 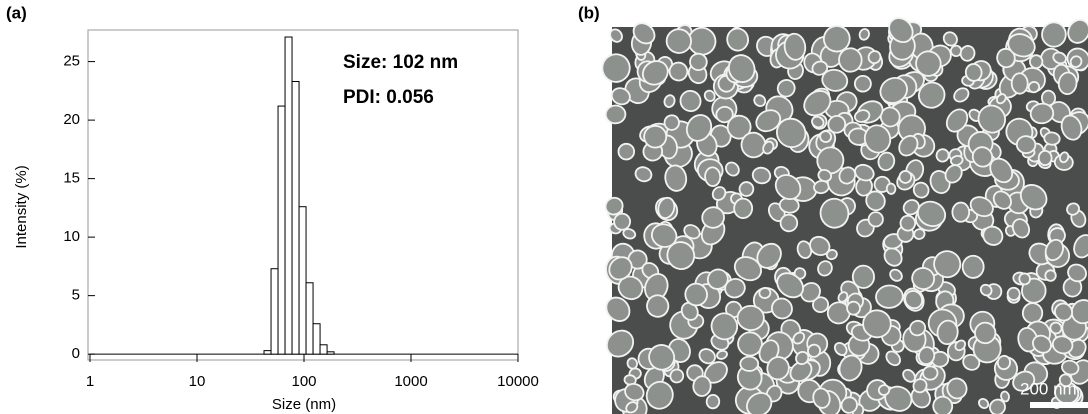 What do you see at coordinates (76, 295) in the screenshot?
I see `y-tick-label: 5` at bounding box center [76, 295].